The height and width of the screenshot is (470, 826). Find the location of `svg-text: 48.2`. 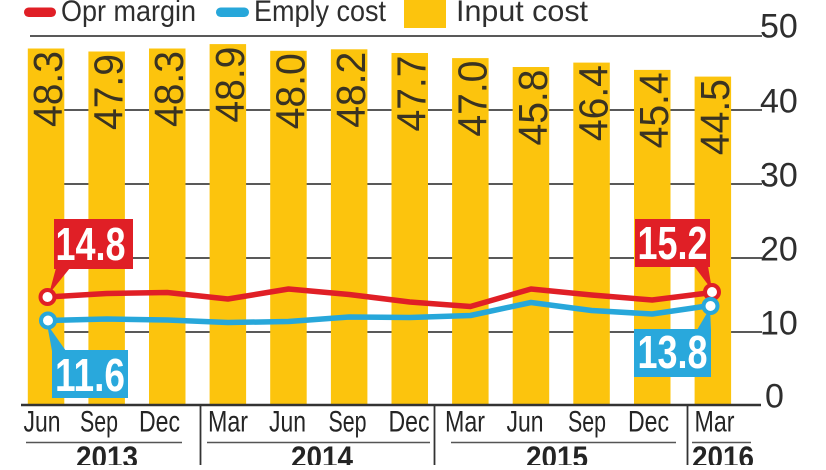

svg-text: 48.2 is located at coordinates (351, 90).